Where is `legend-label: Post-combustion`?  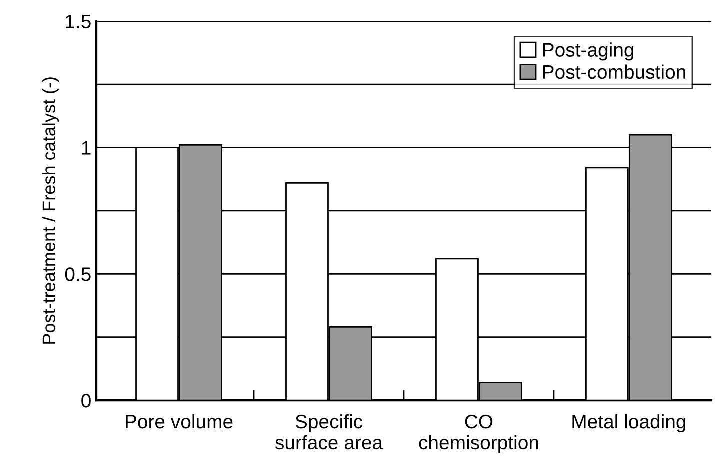 legend-label: Post-combustion is located at coordinates (614, 72).